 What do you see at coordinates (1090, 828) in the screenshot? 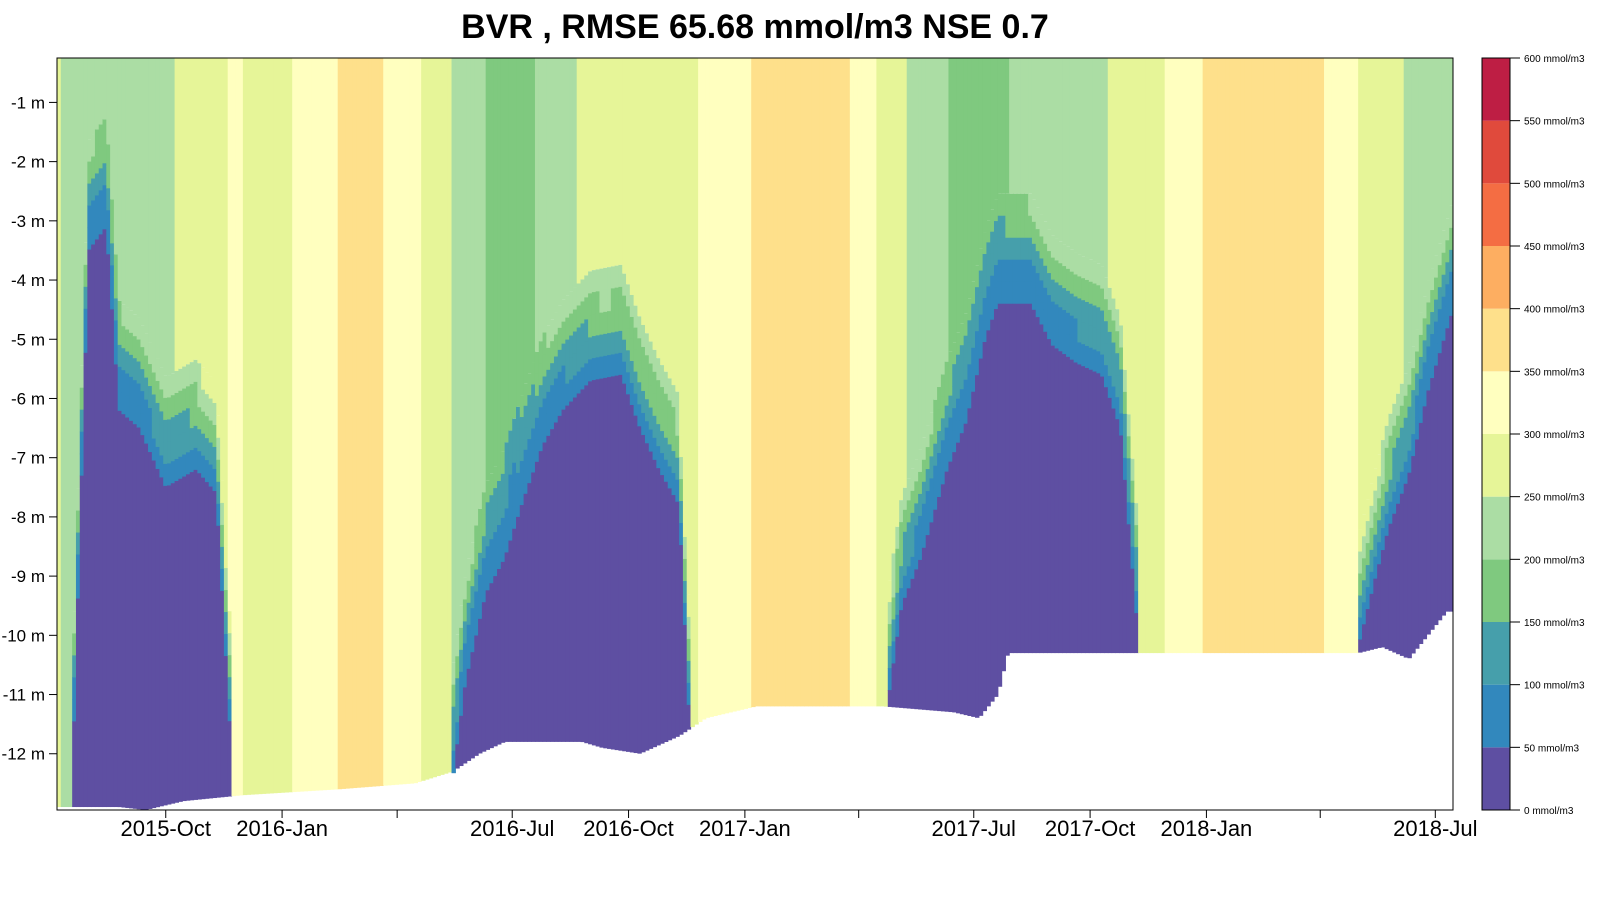
I see `x-tick-label: 2017-Oct` at bounding box center [1090, 828].